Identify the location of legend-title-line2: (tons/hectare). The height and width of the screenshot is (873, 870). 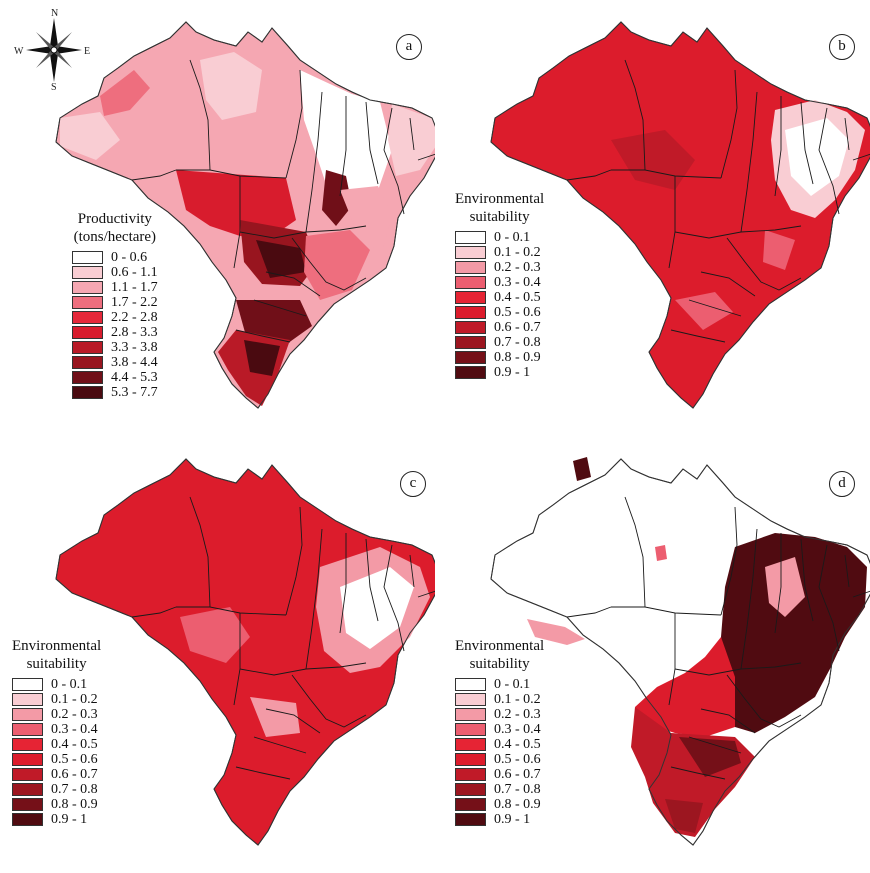
(115, 237).